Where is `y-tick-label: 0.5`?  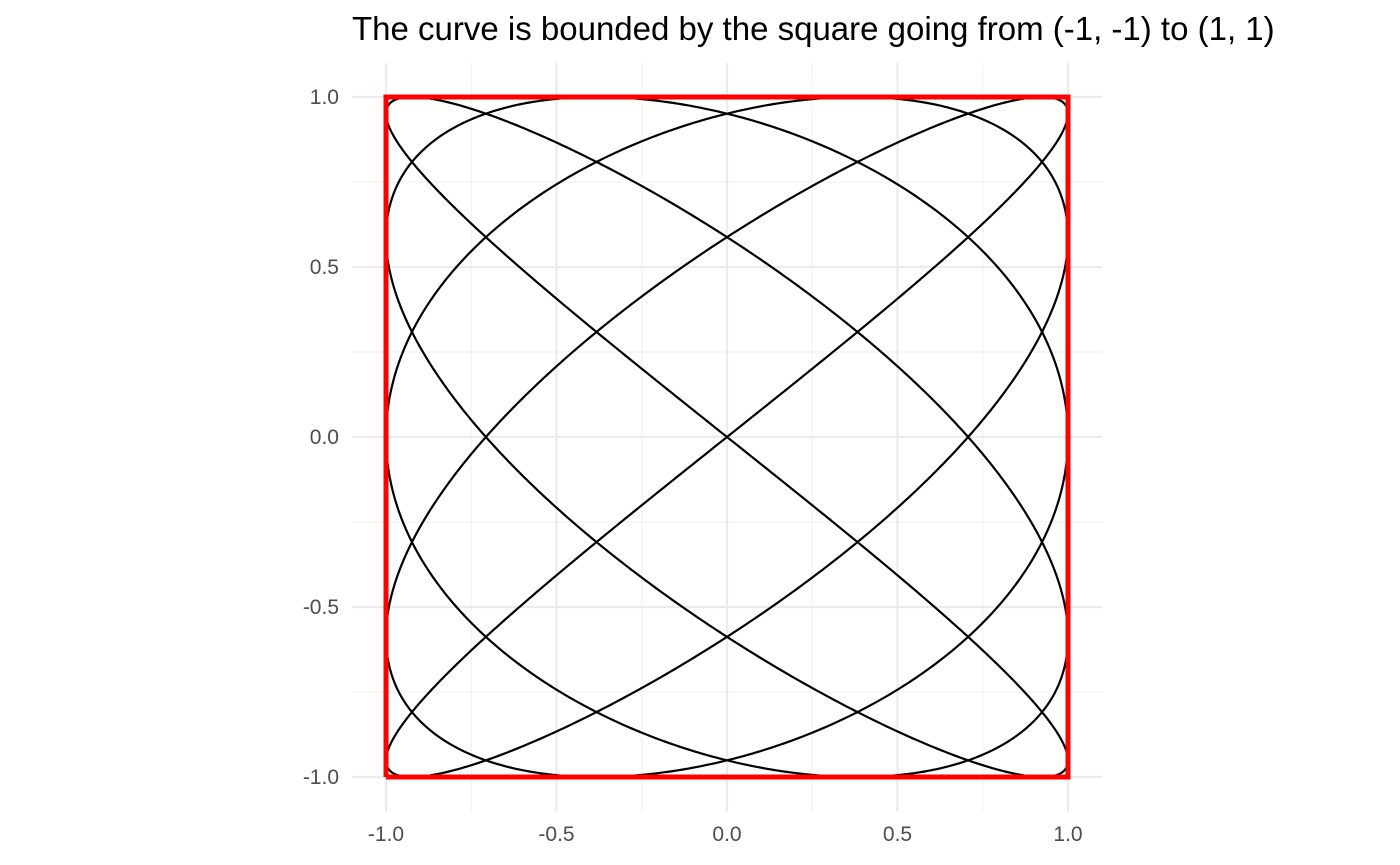 y-tick-label: 0.5 is located at coordinates (324, 267).